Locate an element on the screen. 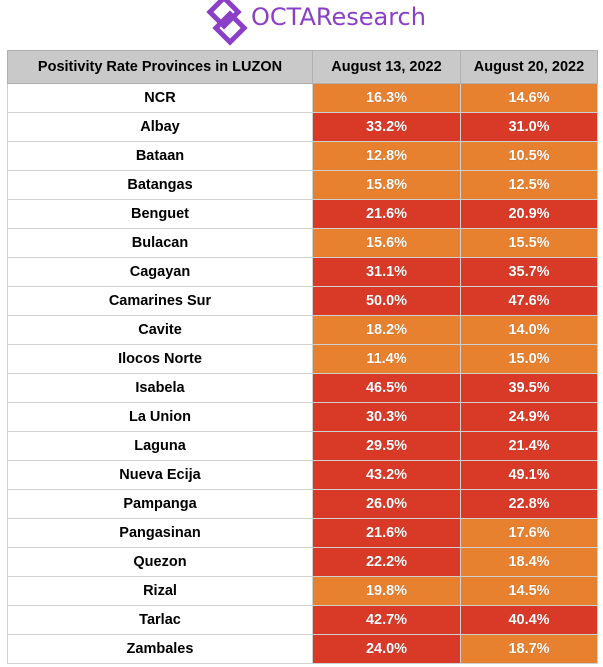  rate-aug-20: 12.5% is located at coordinates (529, 185).